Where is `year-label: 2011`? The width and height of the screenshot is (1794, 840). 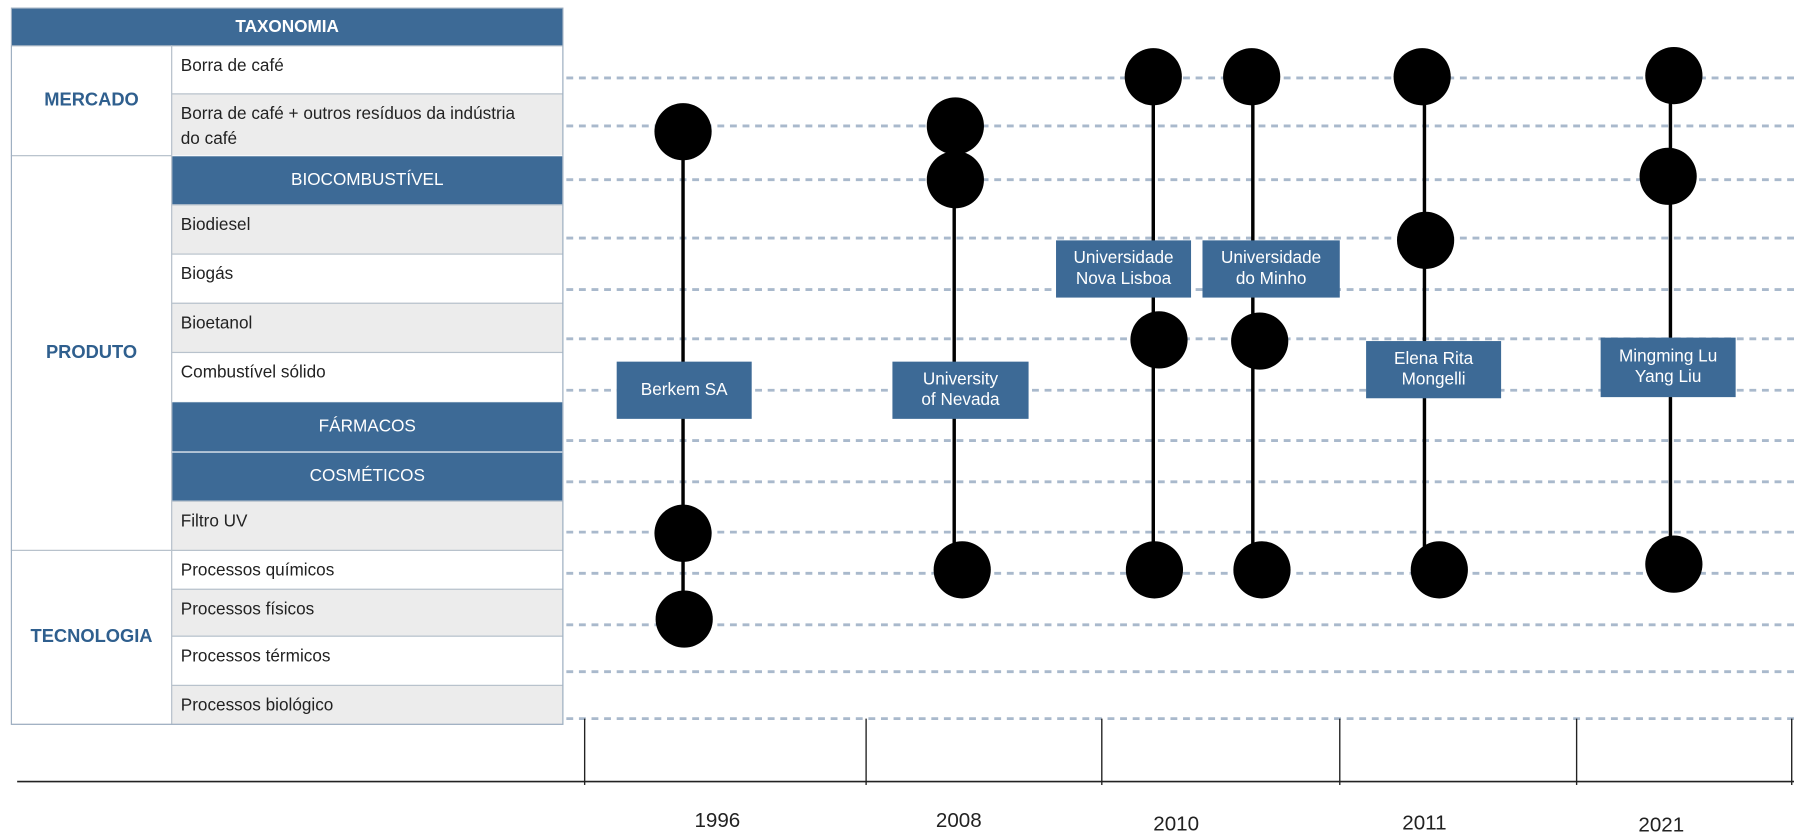 year-label: 2011 is located at coordinates (1424, 822).